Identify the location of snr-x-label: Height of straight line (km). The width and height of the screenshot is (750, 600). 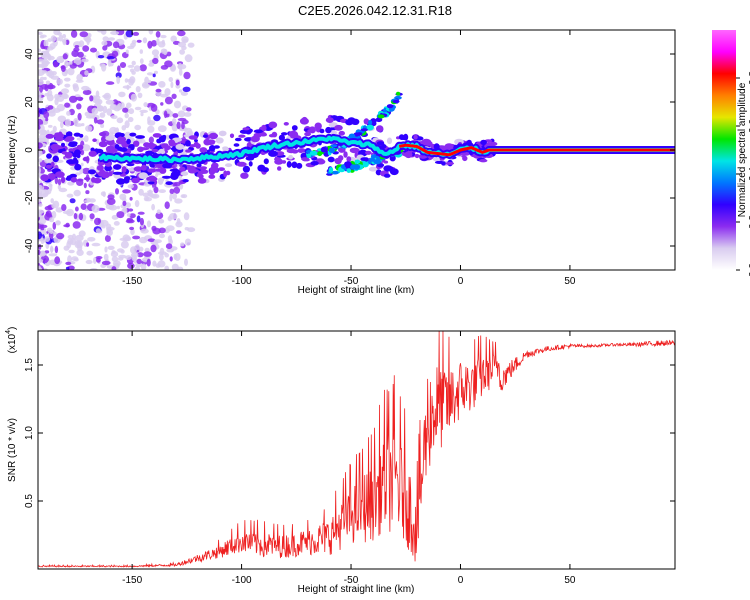
(356, 589).